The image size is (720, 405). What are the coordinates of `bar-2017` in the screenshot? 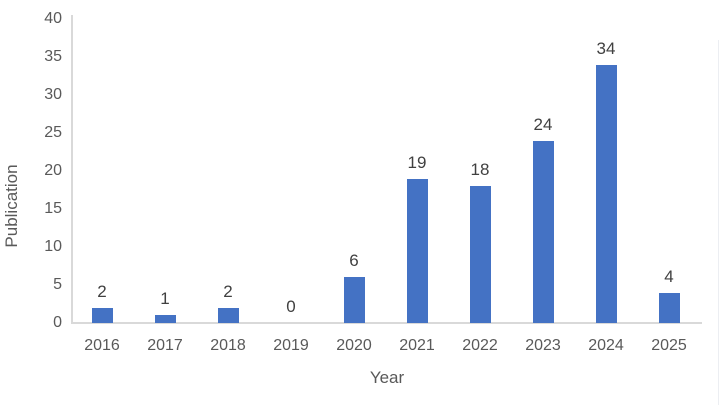 It's located at (165, 319).